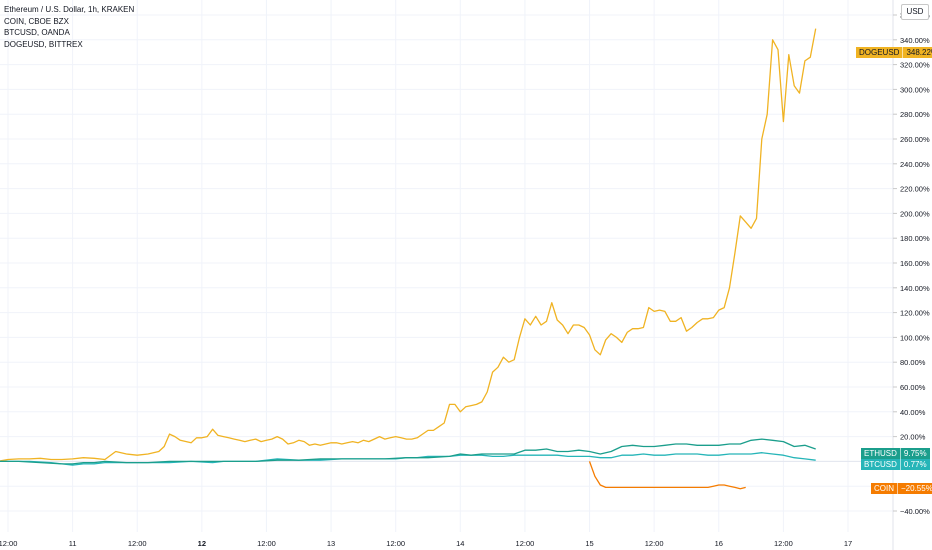 This screenshot has width=932, height=550. I want to click on y-tick-label: 200.00%, so click(915, 213).